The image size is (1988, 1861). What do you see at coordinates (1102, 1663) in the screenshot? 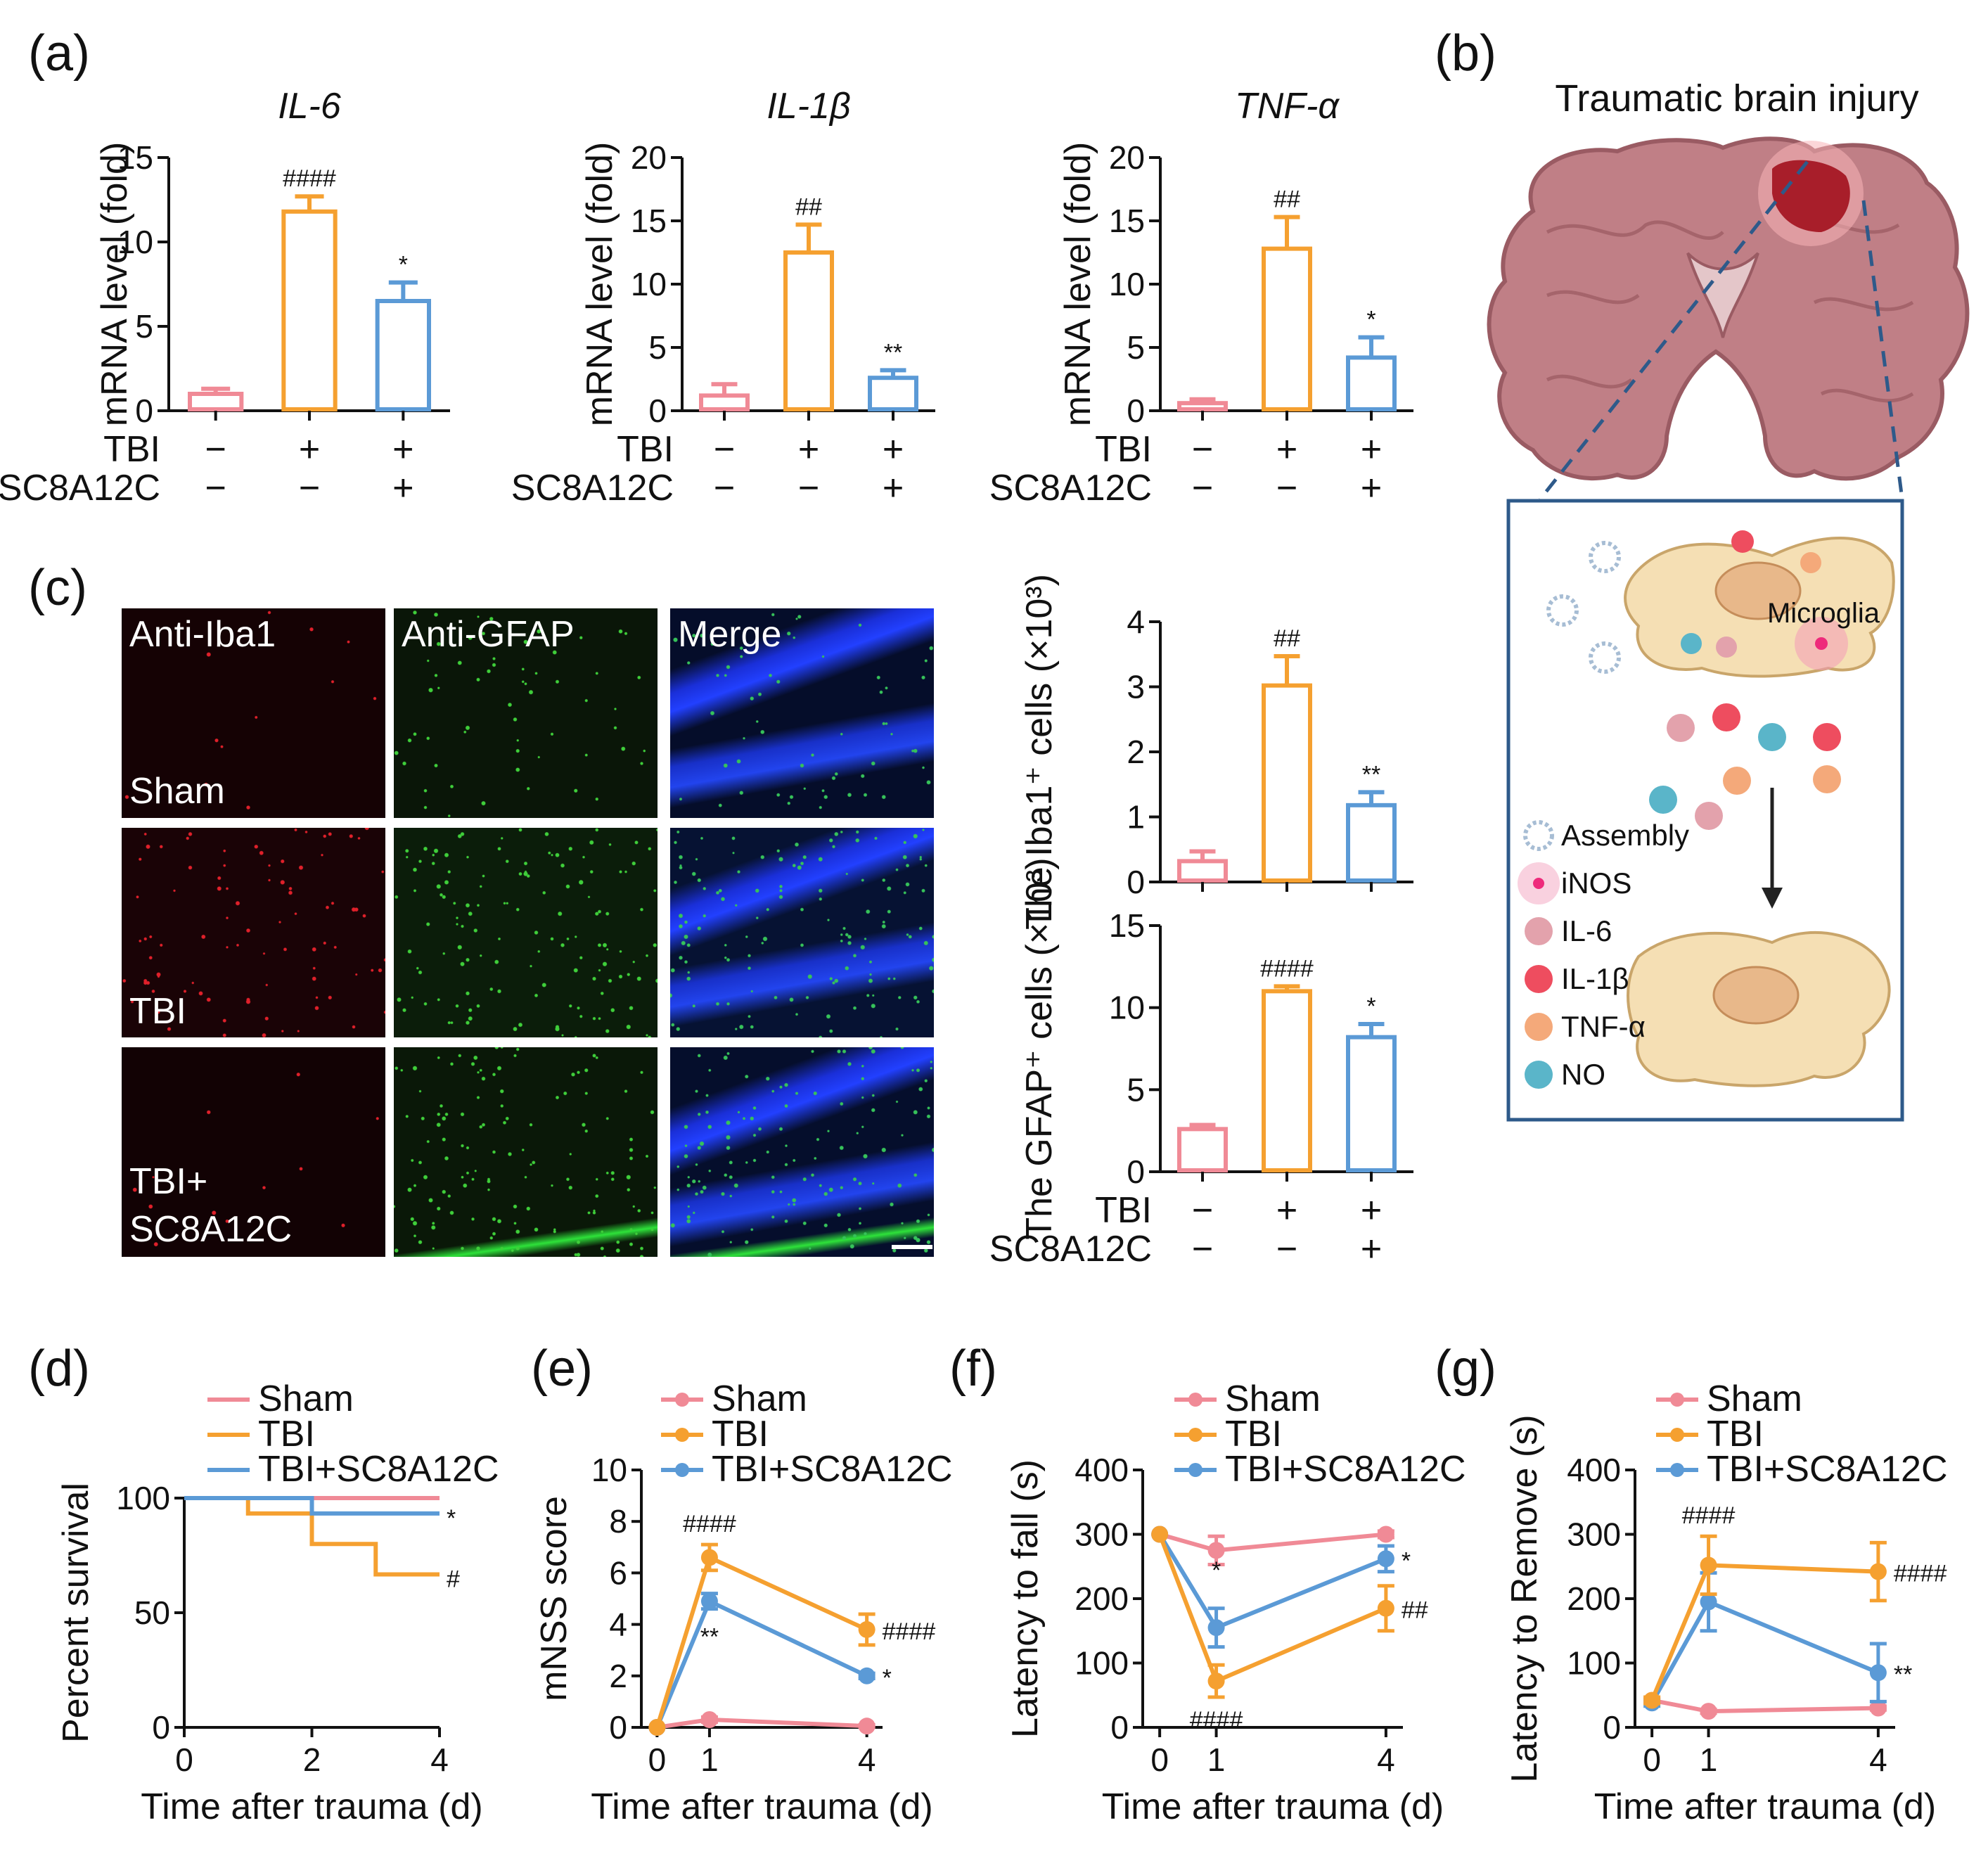
I see `y-tick-label: 100` at bounding box center [1102, 1663].